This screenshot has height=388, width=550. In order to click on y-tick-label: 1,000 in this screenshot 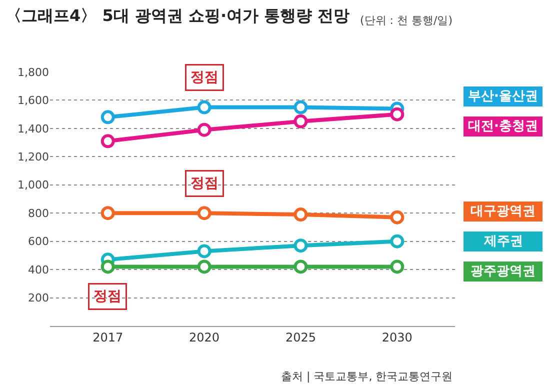, I will do `click(33, 185)`.